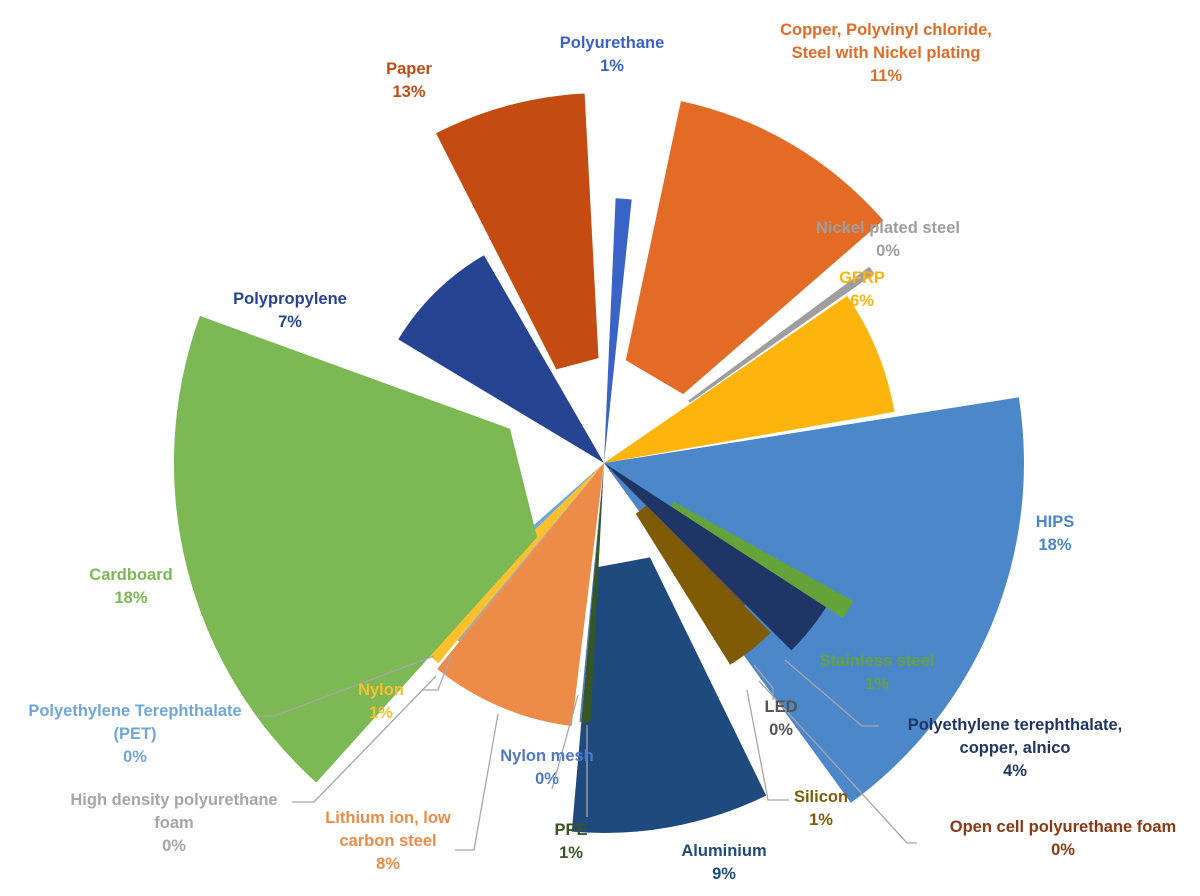  I want to click on data-label-name: Copper, Polyvinyl chloride,, so click(886, 30).